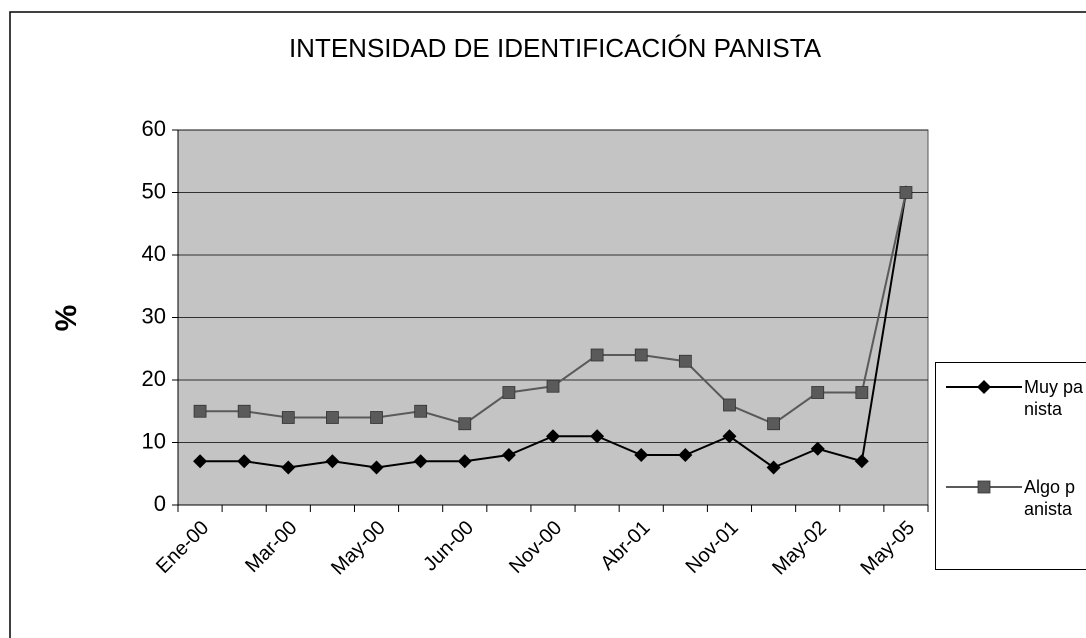 This screenshot has height=638, width=1086. Describe the element at coordinates (154, 440) in the screenshot. I see `y-tick-label: 10` at that location.